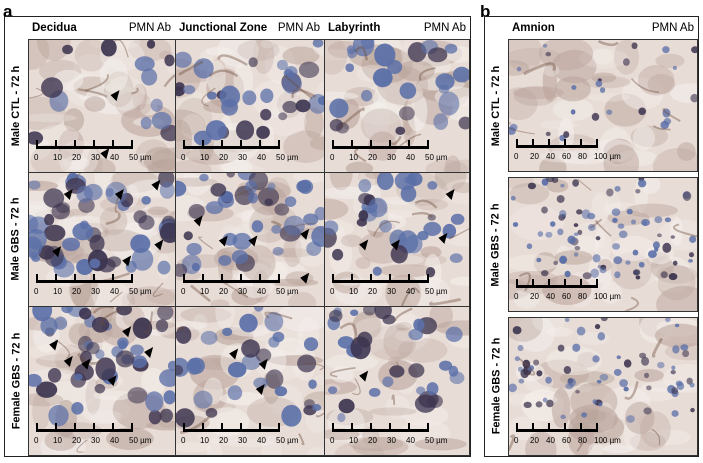 Image resolution: width=703 pixels, height=463 pixels. I want to click on micrograph-decidua-male-ctl: 0 10 20 30 40 50 µm, so click(102, 106).